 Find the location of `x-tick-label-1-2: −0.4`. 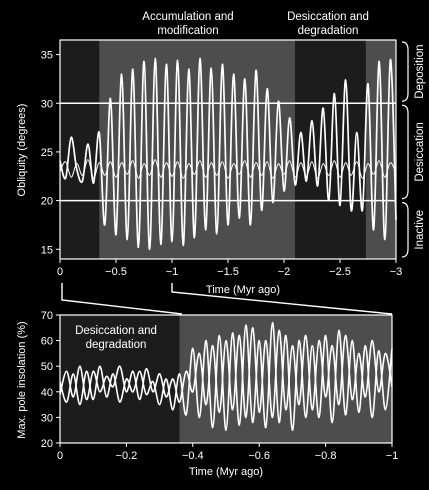

x-tick-label-1-2: −0.4 is located at coordinates (193, 456).